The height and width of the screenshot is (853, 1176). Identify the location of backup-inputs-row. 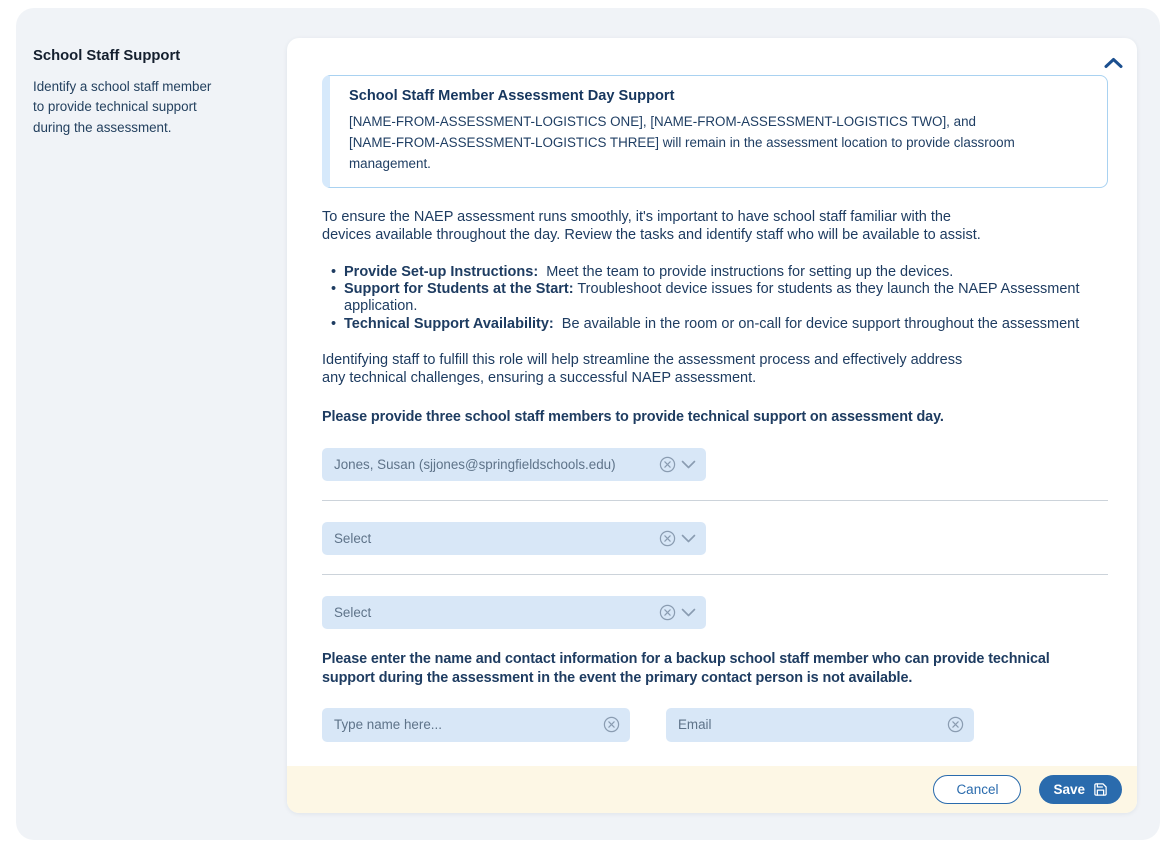
(715, 724).